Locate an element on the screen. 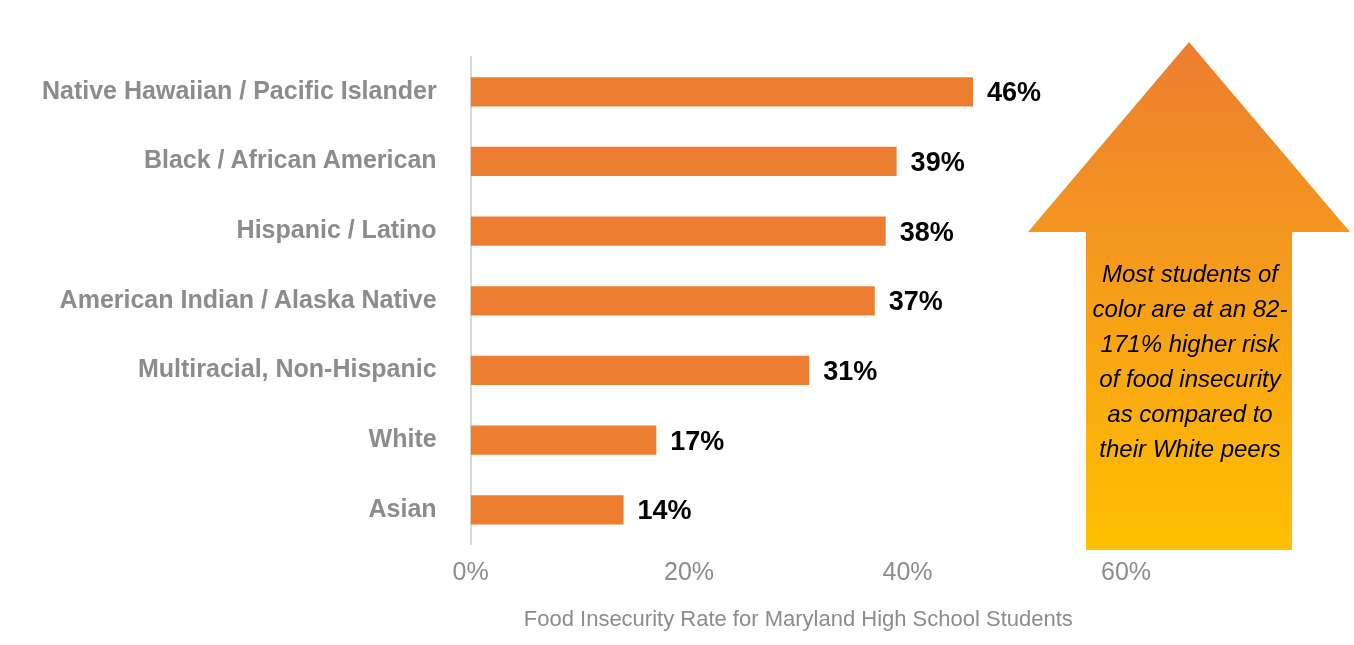 The width and height of the screenshot is (1354, 645). y-tick-label: Asian is located at coordinates (402, 507).